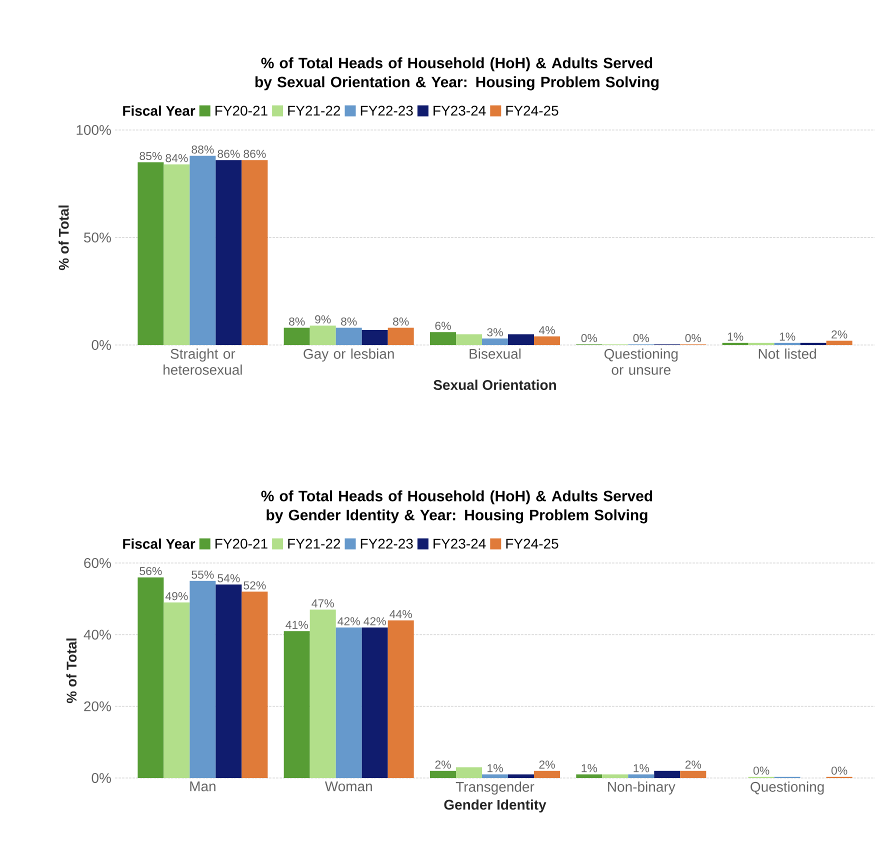 Image resolution: width=883 pixels, height=867 pixels. I want to click on y-tick-label: 40%, so click(97, 635).